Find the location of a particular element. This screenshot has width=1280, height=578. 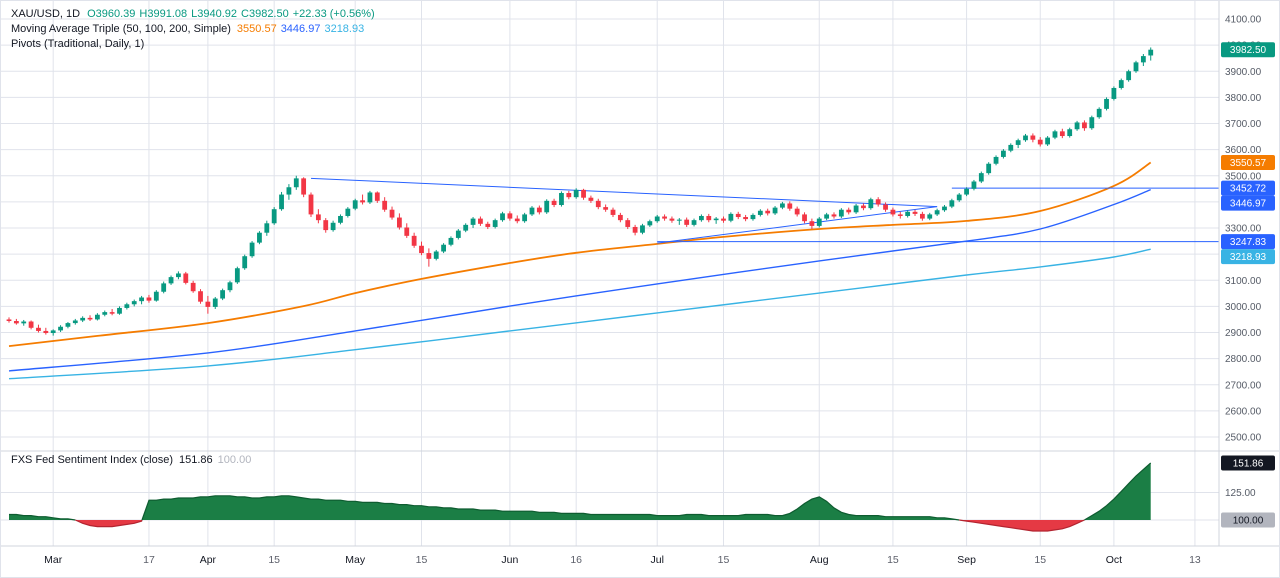

pivots-legend-row: Pivots (Traditional, Daily, 1) is located at coordinates (195, 44).